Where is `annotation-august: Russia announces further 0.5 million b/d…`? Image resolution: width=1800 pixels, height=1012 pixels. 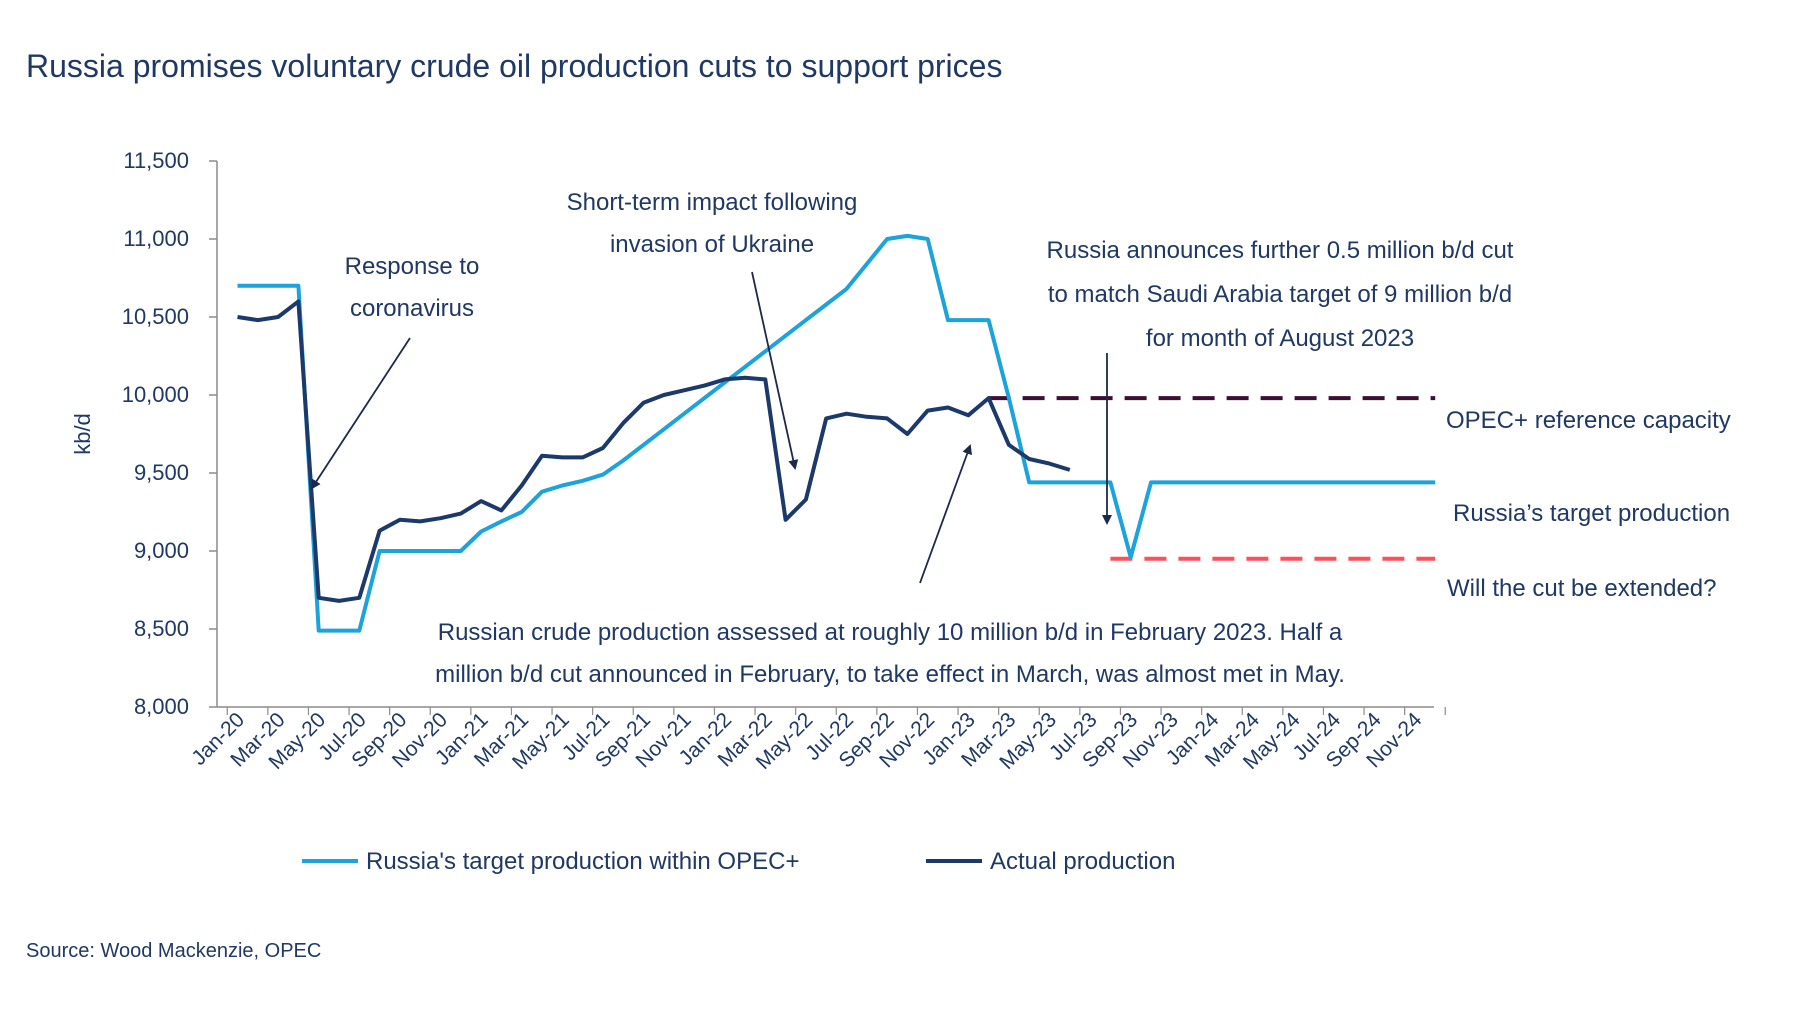
annotation-august: Russia announces further 0.5 million b/d… is located at coordinates (1280, 250).